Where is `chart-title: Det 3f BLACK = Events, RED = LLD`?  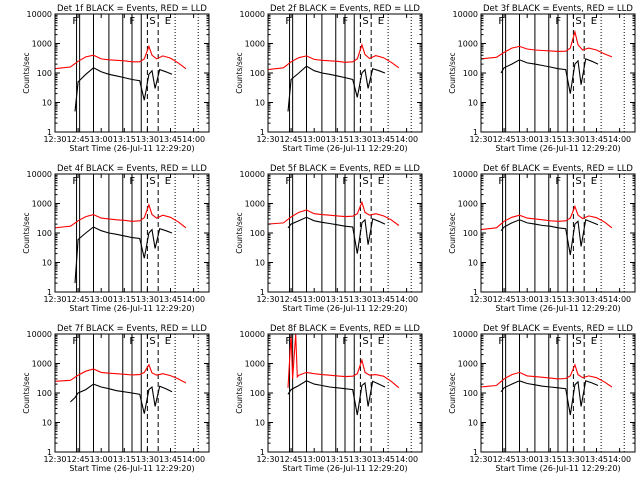 chart-title: Det 3f BLACK = Events, RED = LLD is located at coordinates (558, 9).